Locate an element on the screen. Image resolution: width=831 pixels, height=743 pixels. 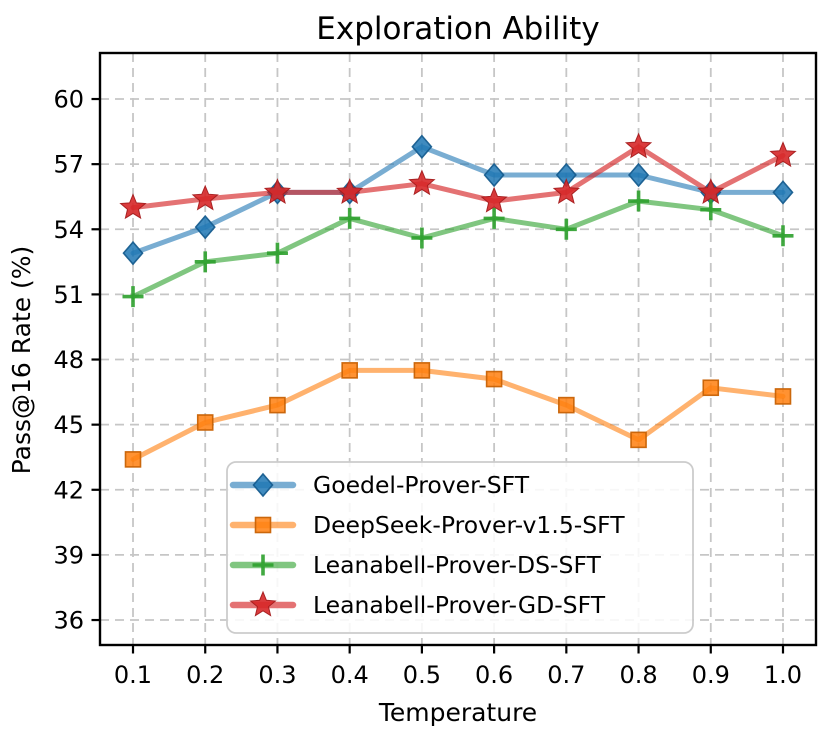
x-tick-label: 0.3 is located at coordinates (277, 675).